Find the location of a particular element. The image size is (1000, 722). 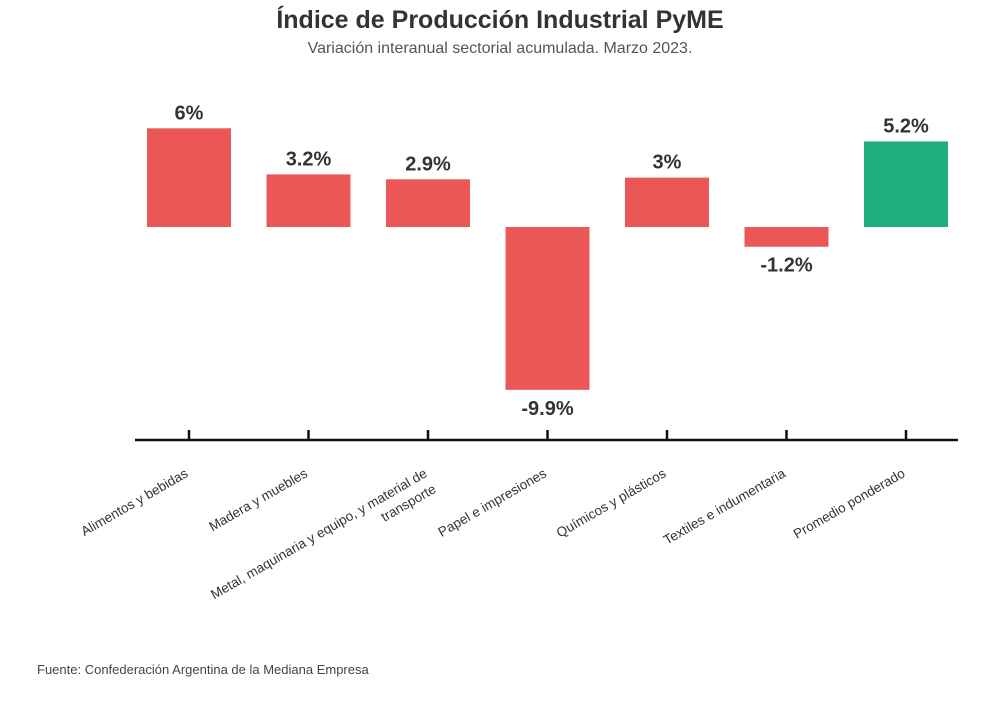

x-tick-label-line: Alimentos y bebidas is located at coordinates (134, 502).